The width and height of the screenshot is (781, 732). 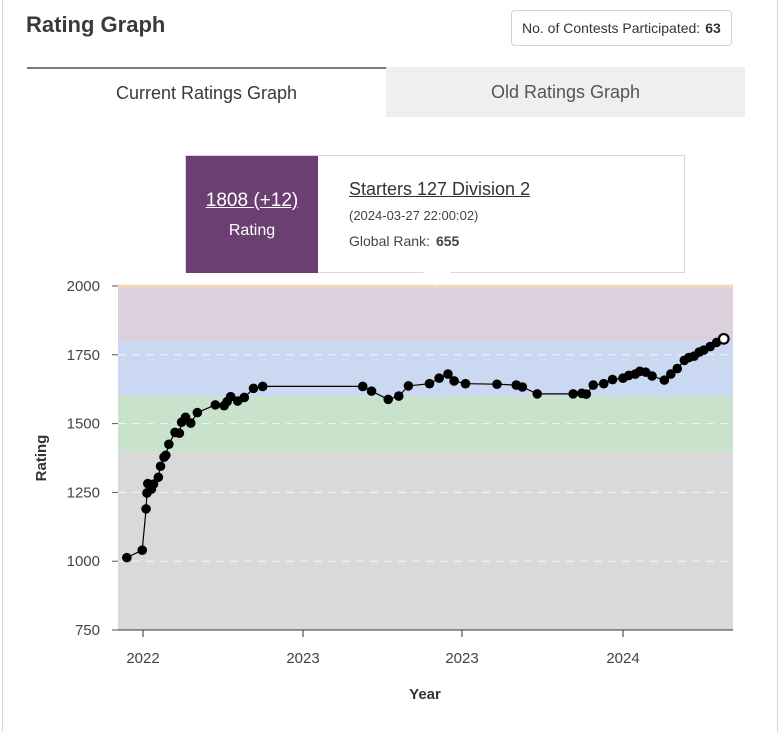 What do you see at coordinates (252, 214) in the screenshot?
I see `tooltip-rating-panel: 1808 (+12) Rating` at bounding box center [252, 214].